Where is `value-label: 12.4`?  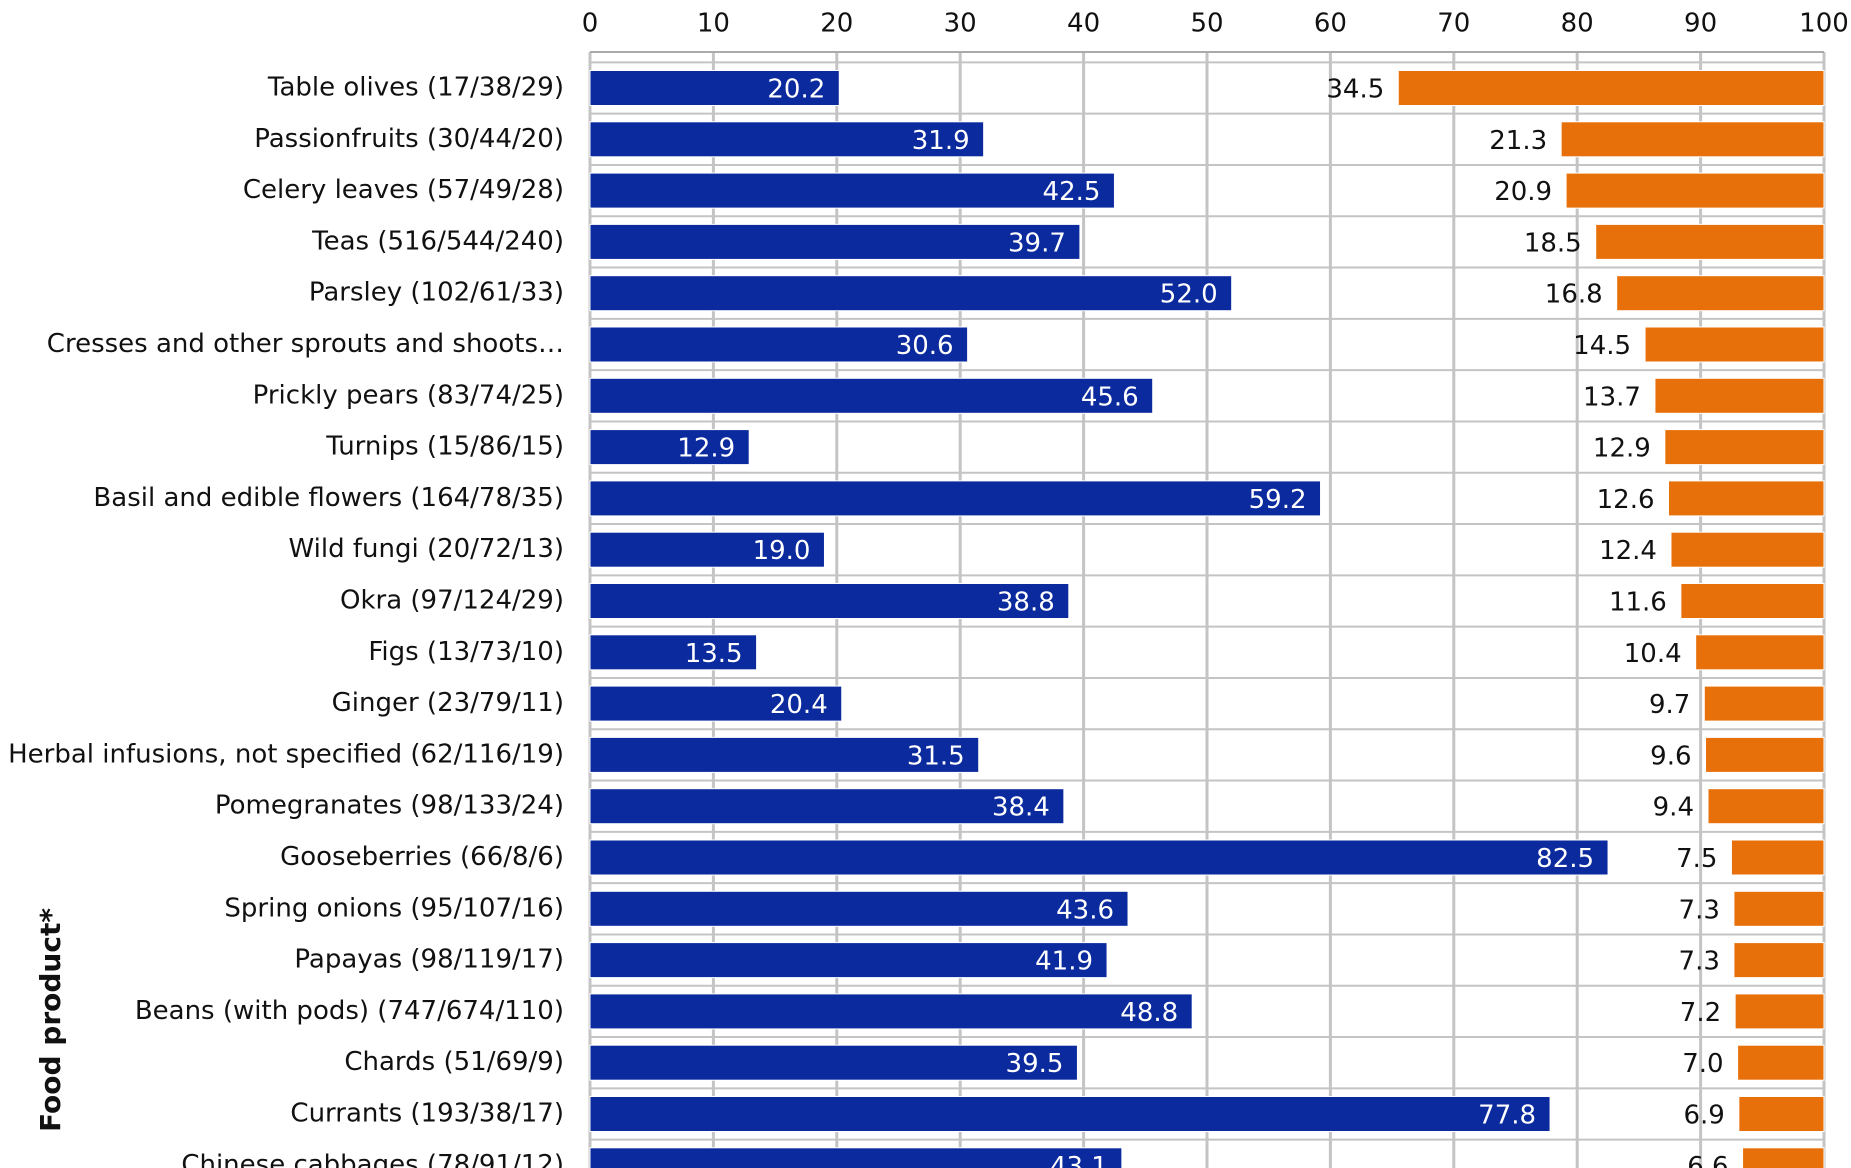 value-label: 12.4 is located at coordinates (1628, 551).